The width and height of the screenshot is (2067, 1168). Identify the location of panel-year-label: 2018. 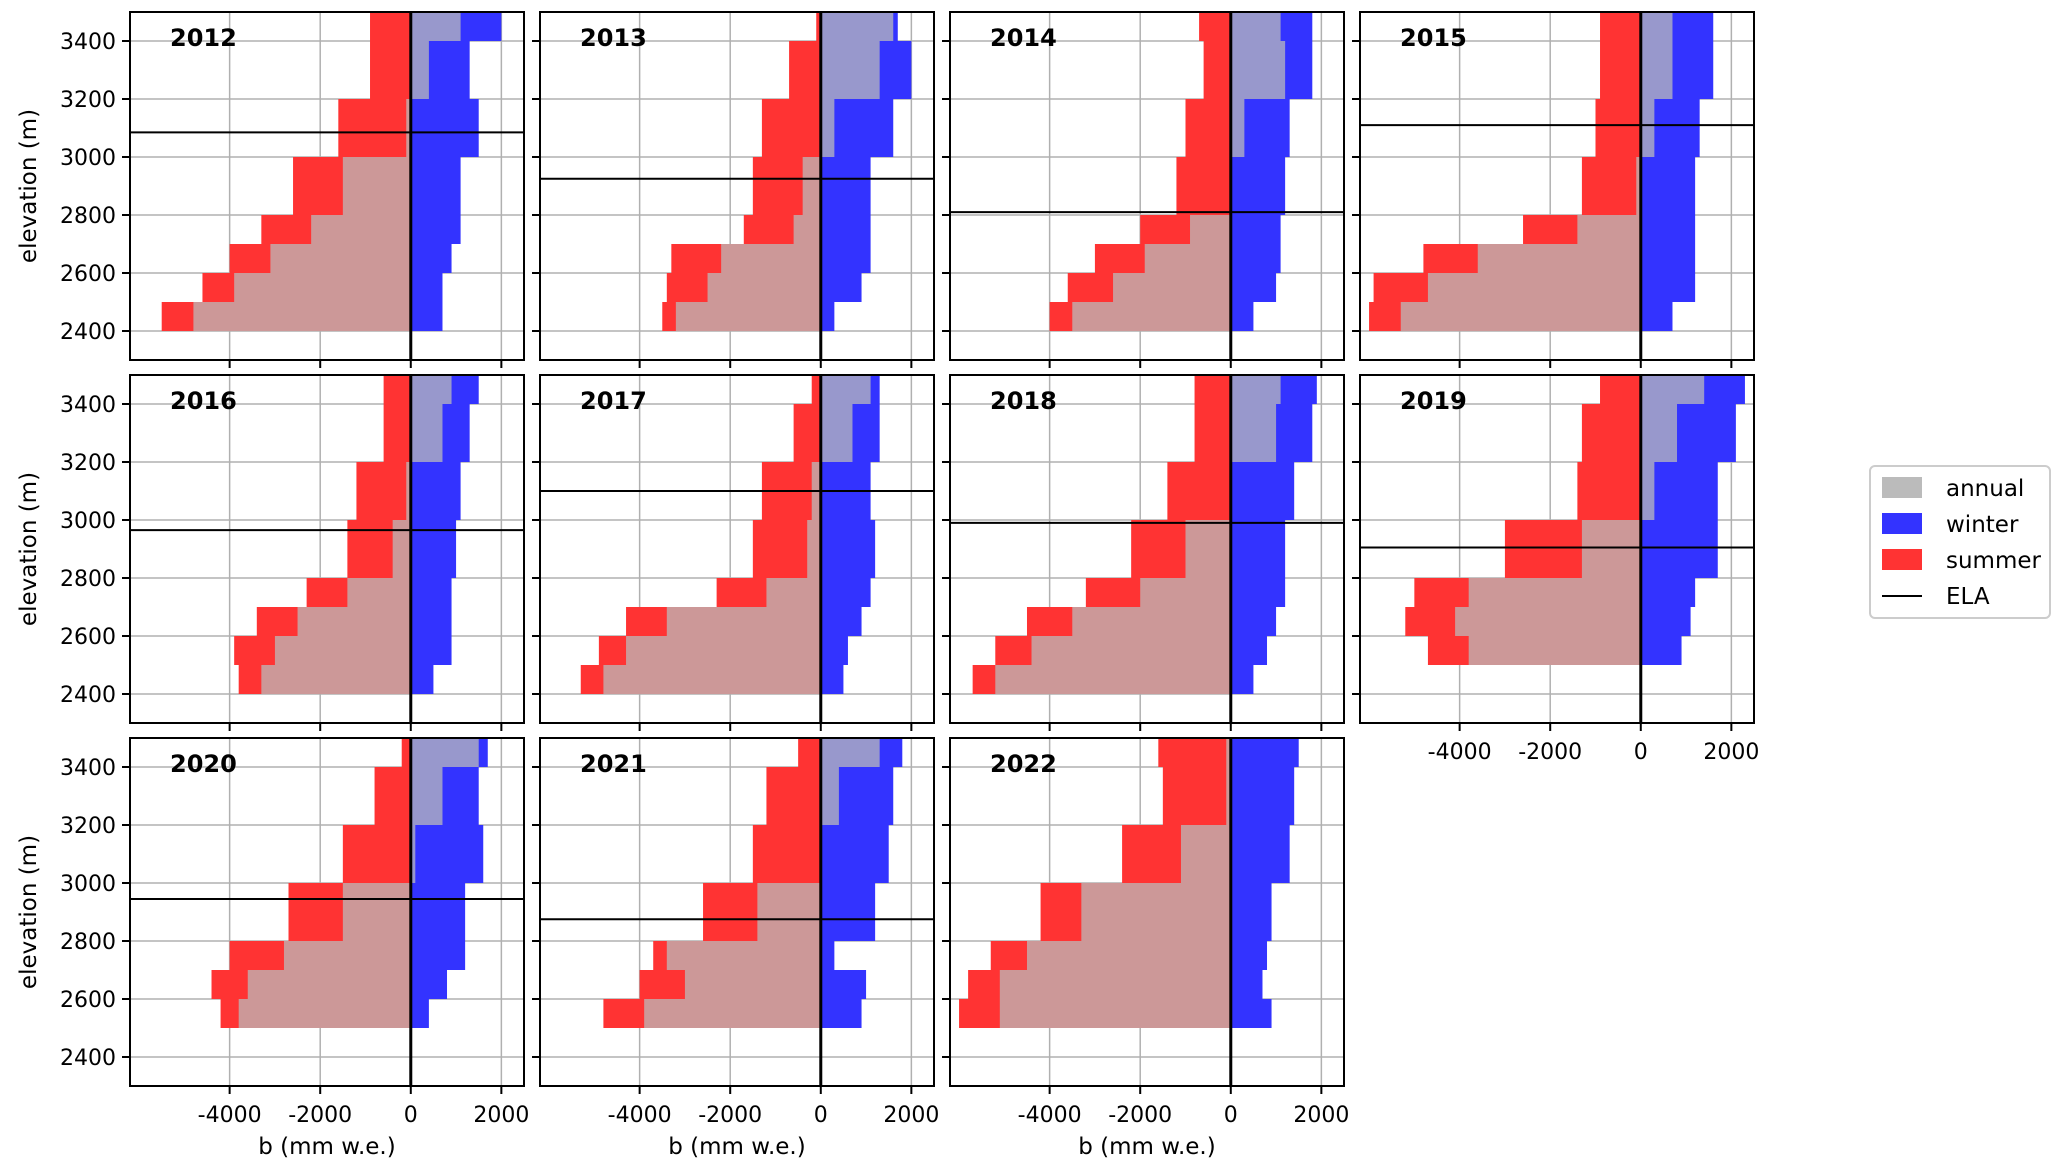
(1023, 401).